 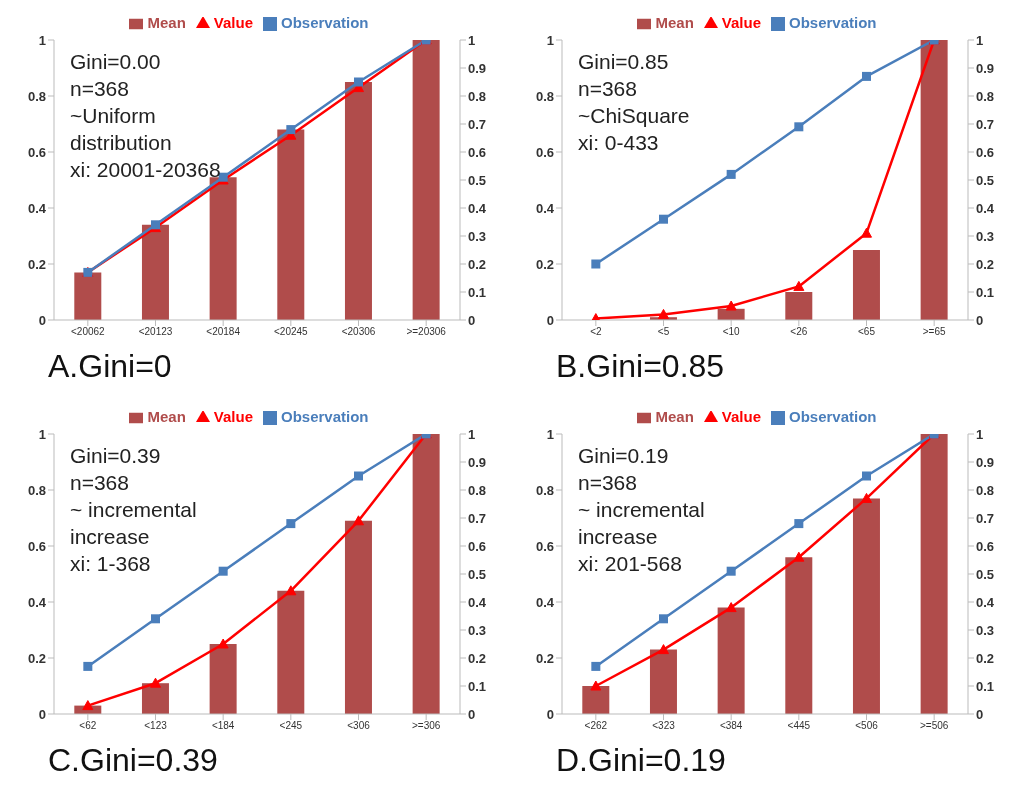 What do you see at coordinates (596, 726) in the screenshot?
I see `x-tick-label: <262` at bounding box center [596, 726].